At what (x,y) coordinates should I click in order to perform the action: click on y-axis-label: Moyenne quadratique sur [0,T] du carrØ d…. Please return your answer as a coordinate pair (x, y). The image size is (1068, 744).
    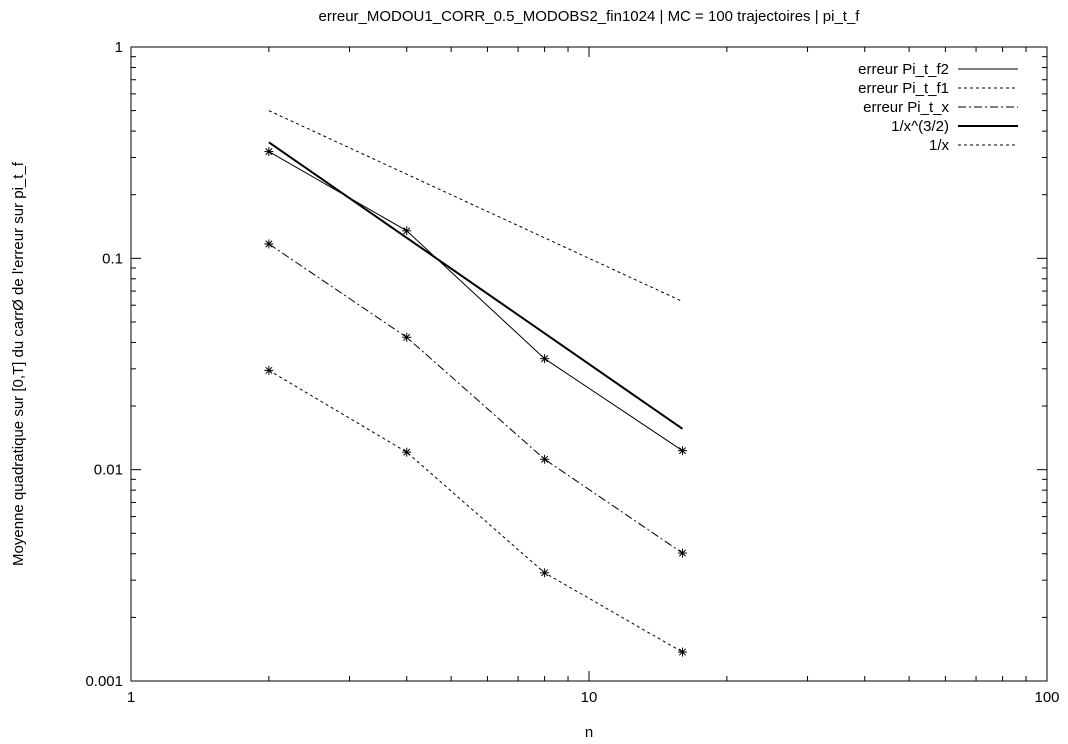
    Looking at the image, I should click on (18, 363).